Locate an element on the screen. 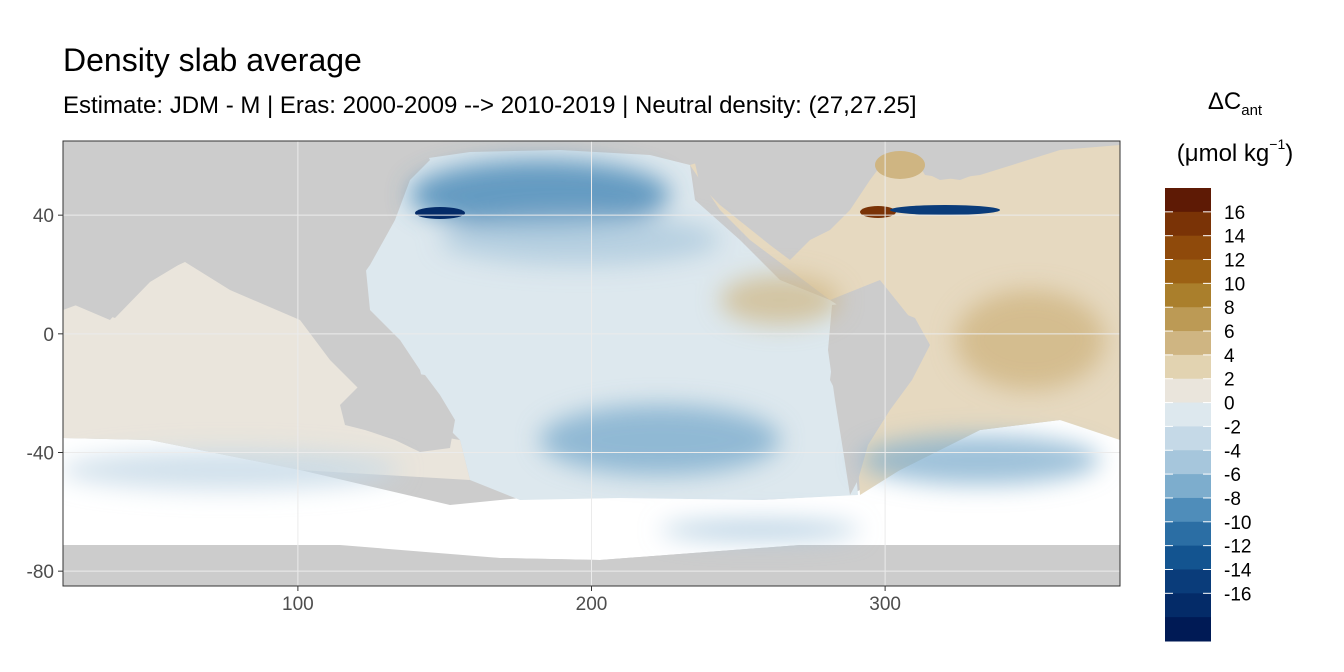 The image size is (1344, 672). colorbar-label: 14 is located at coordinates (1235, 237).